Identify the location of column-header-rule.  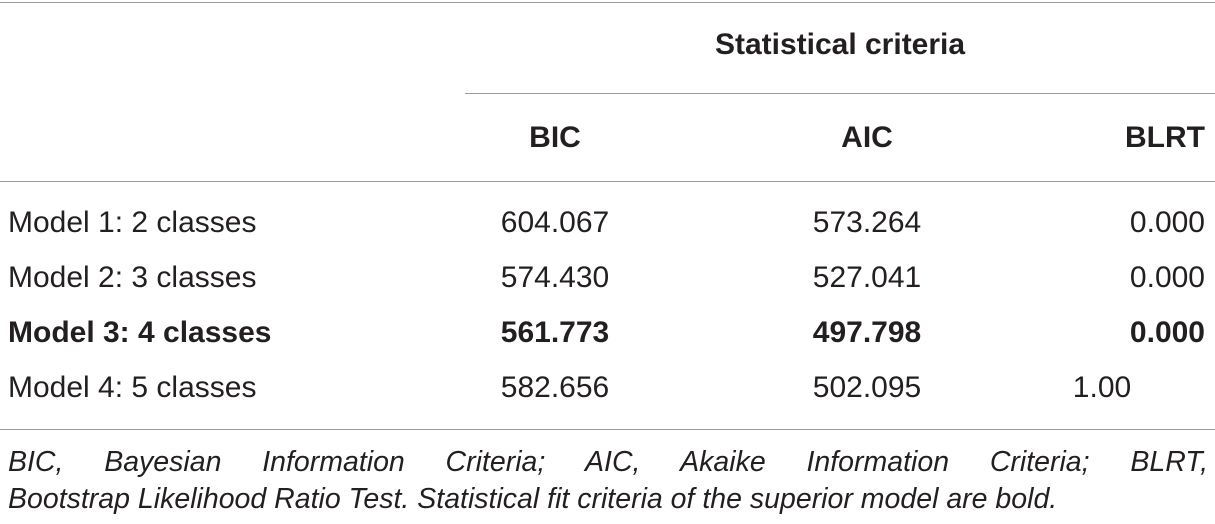
(607, 181).